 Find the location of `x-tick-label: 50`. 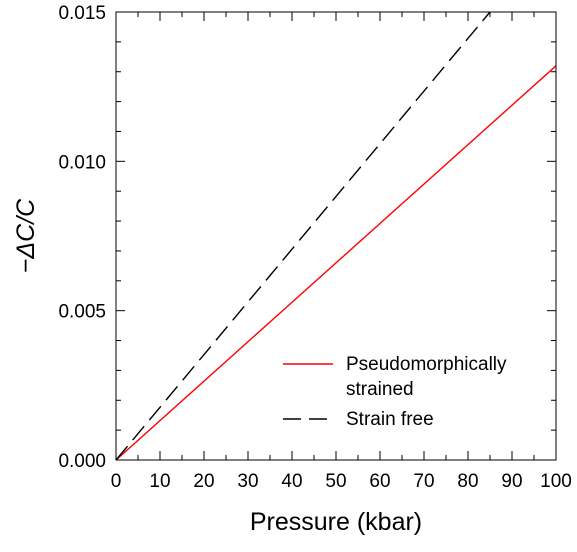

x-tick-label: 50 is located at coordinates (335, 481).